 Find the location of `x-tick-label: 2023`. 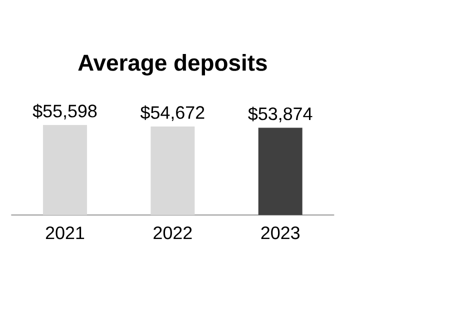

x-tick-label: 2023 is located at coordinates (280, 233).